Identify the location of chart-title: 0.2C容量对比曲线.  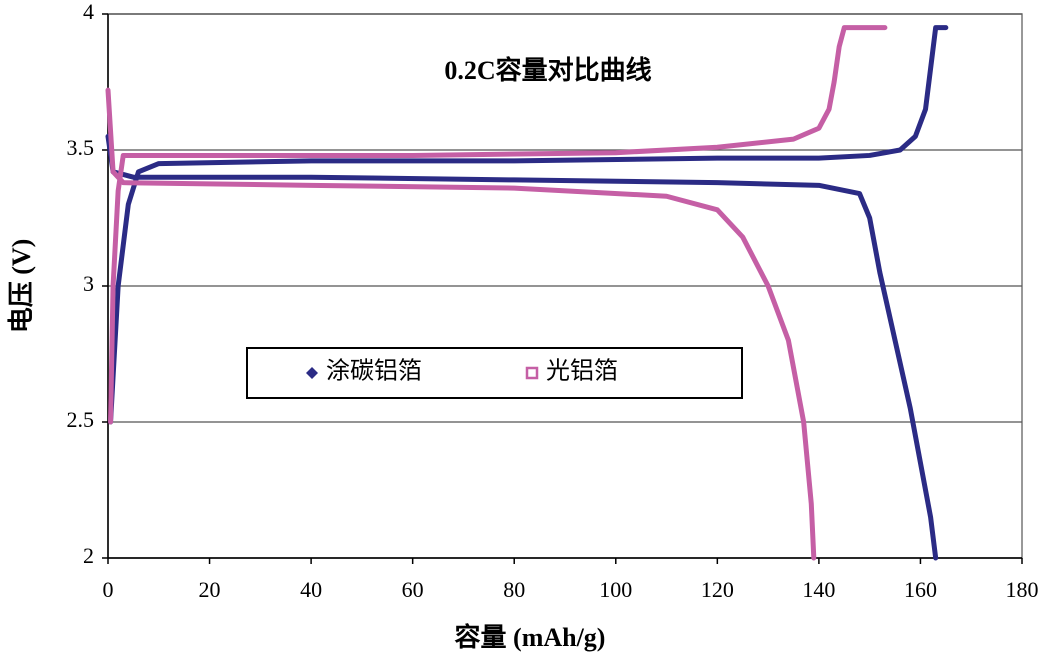
(547, 70).